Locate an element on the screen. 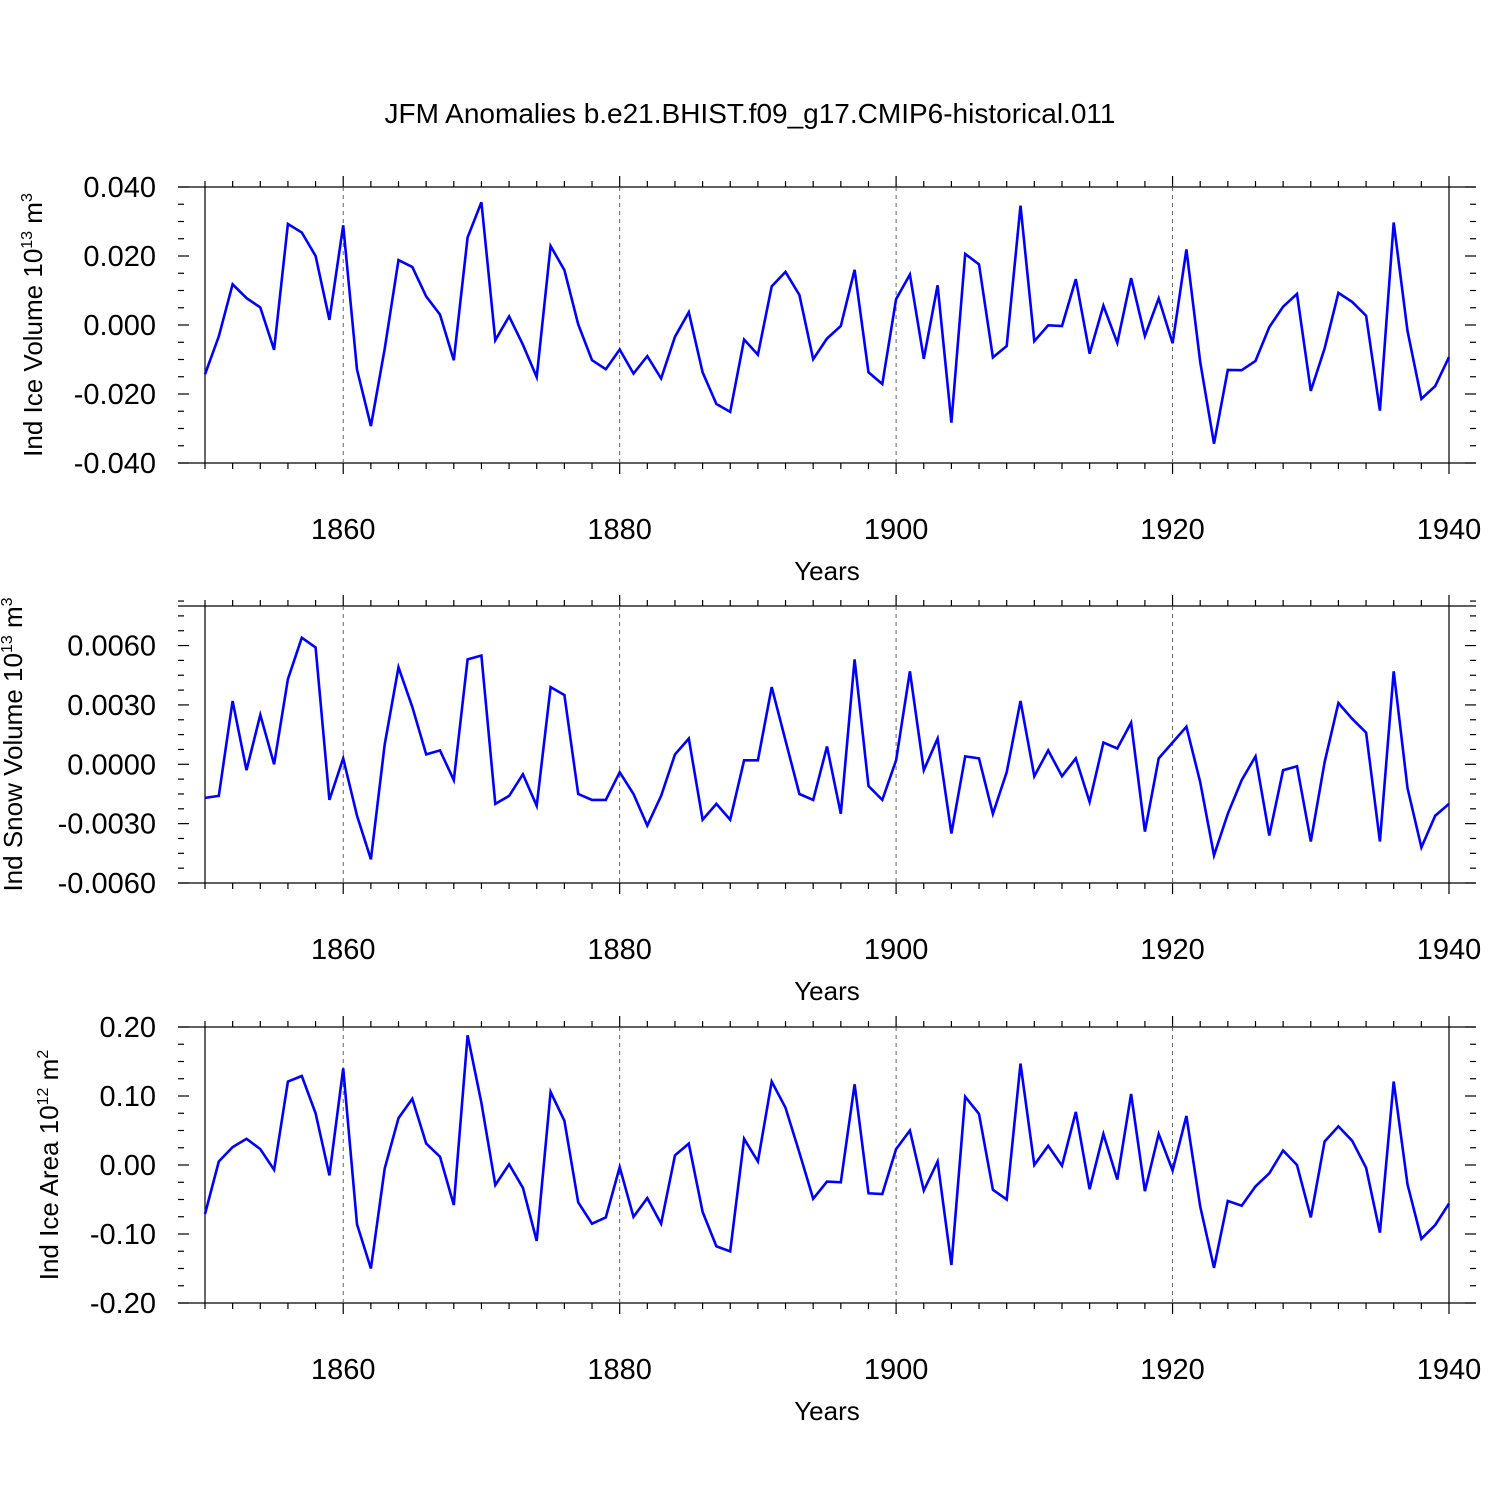 This screenshot has width=1500, height=1500. series-line-ind-ice-area is located at coordinates (827, 1152).